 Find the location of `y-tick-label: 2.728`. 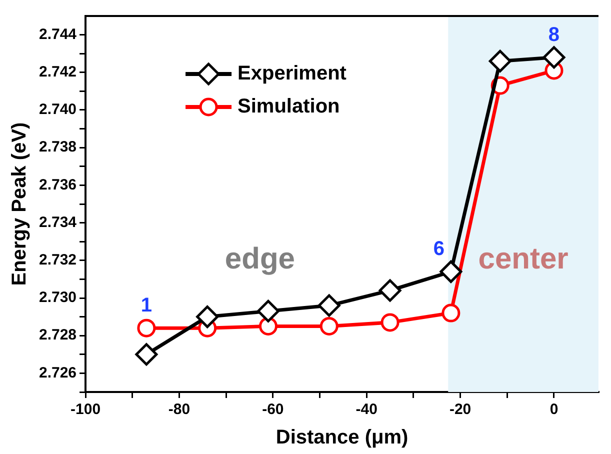

y-tick-label: 2.728 is located at coordinates (57, 335).